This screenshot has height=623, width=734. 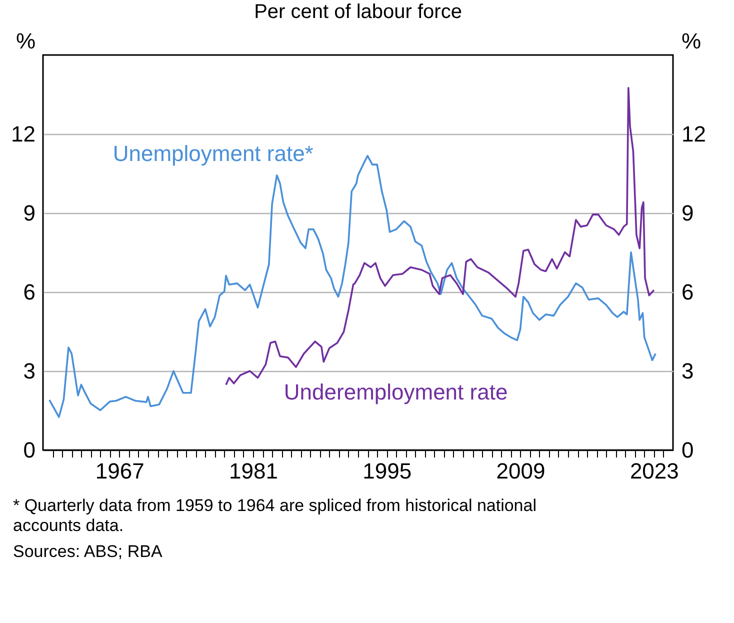 I want to click on x-tick-label: 1995, so click(x=387, y=471).